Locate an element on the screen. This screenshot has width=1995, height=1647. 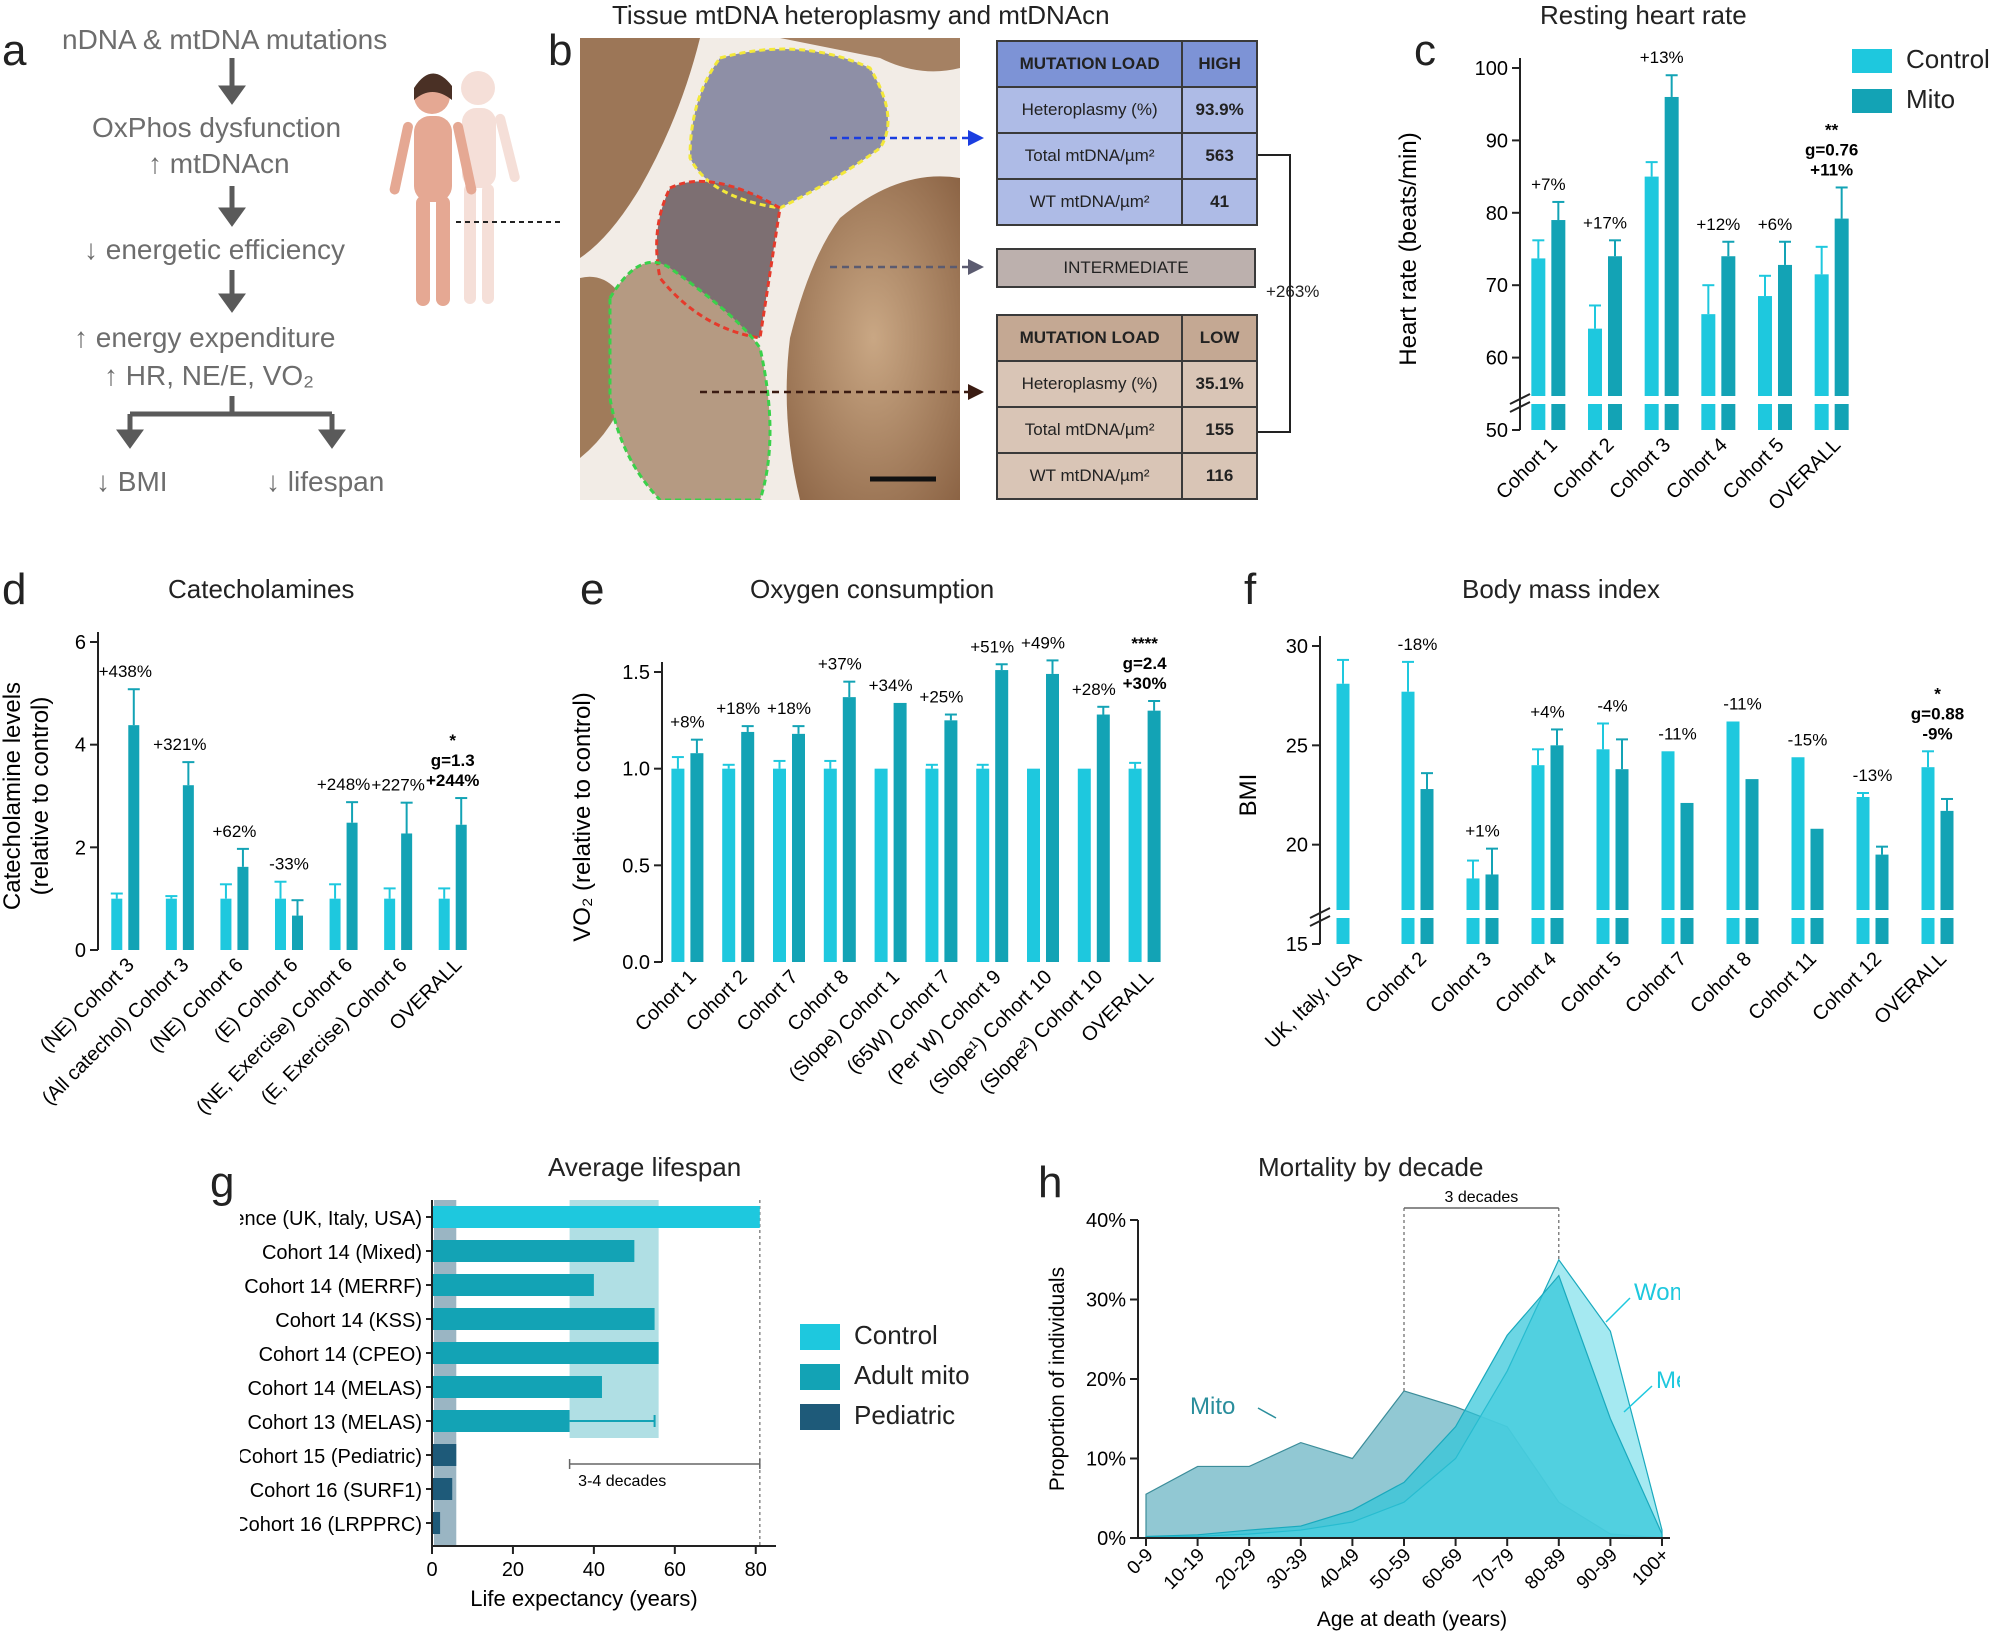
y-category-label: Cohort 15 (Pediatric) is located at coordinates (331, 1457).